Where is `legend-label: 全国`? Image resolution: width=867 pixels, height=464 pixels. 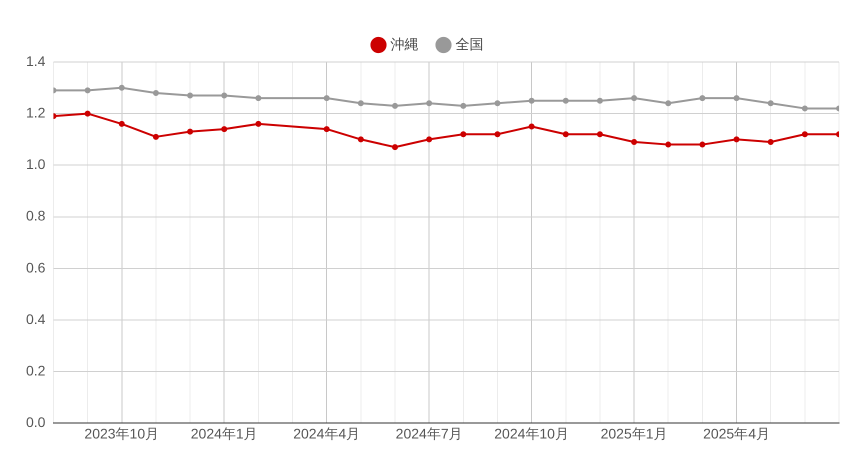 legend-label: 全国 is located at coordinates (470, 44).